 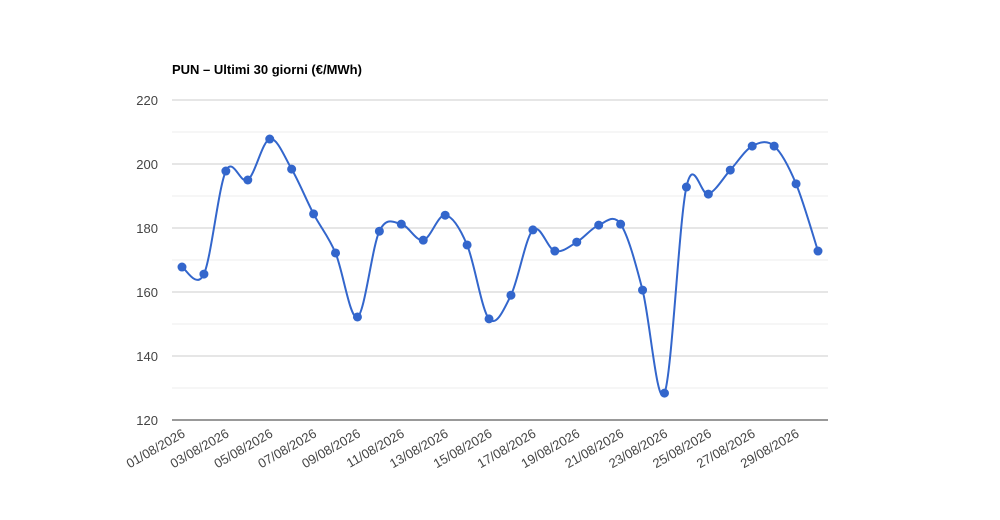 I want to click on y-tick-label: 120, so click(x=147, y=420).